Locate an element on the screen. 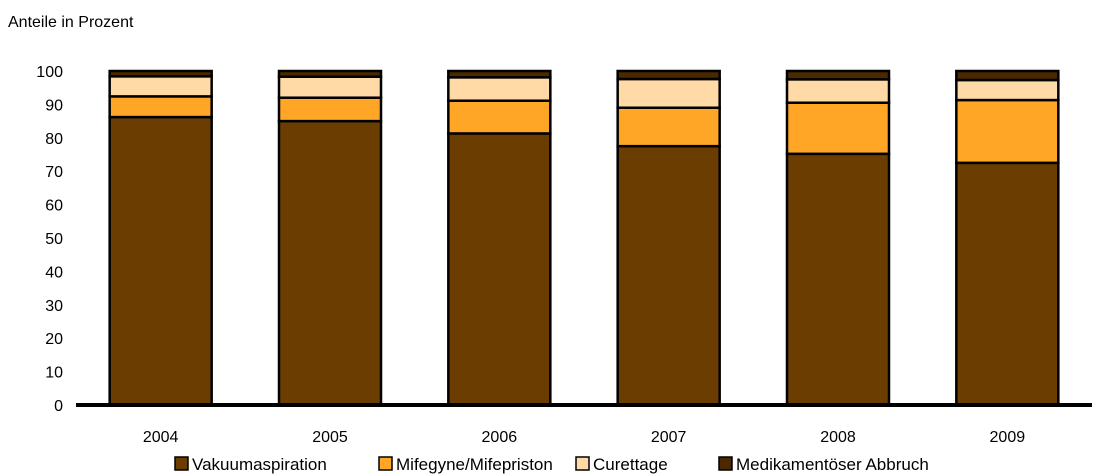 The height and width of the screenshot is (475, 1103). legend-label: Mifegyne/Mifepriston is located at coordinates (474, 464).